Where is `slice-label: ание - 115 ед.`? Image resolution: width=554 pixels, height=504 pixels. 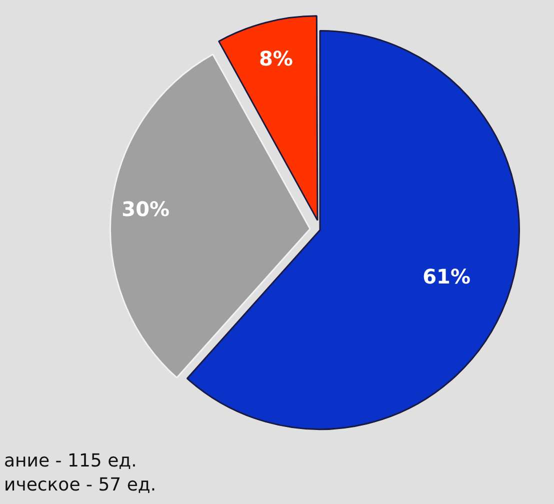 slice-label: ание - 115 ед. is located at coordinates (70, 461).